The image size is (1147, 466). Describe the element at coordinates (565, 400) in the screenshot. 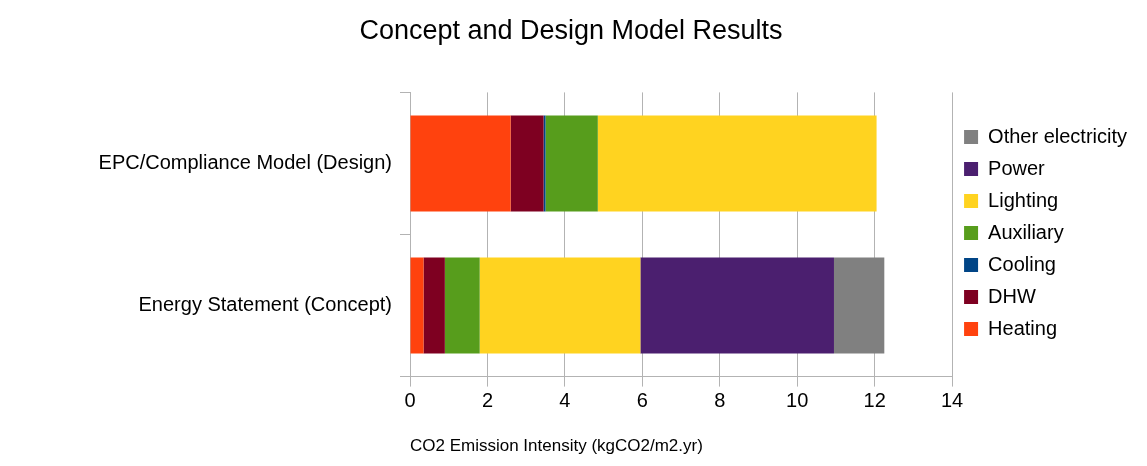

I see `x-tick-label: 4` at that location.